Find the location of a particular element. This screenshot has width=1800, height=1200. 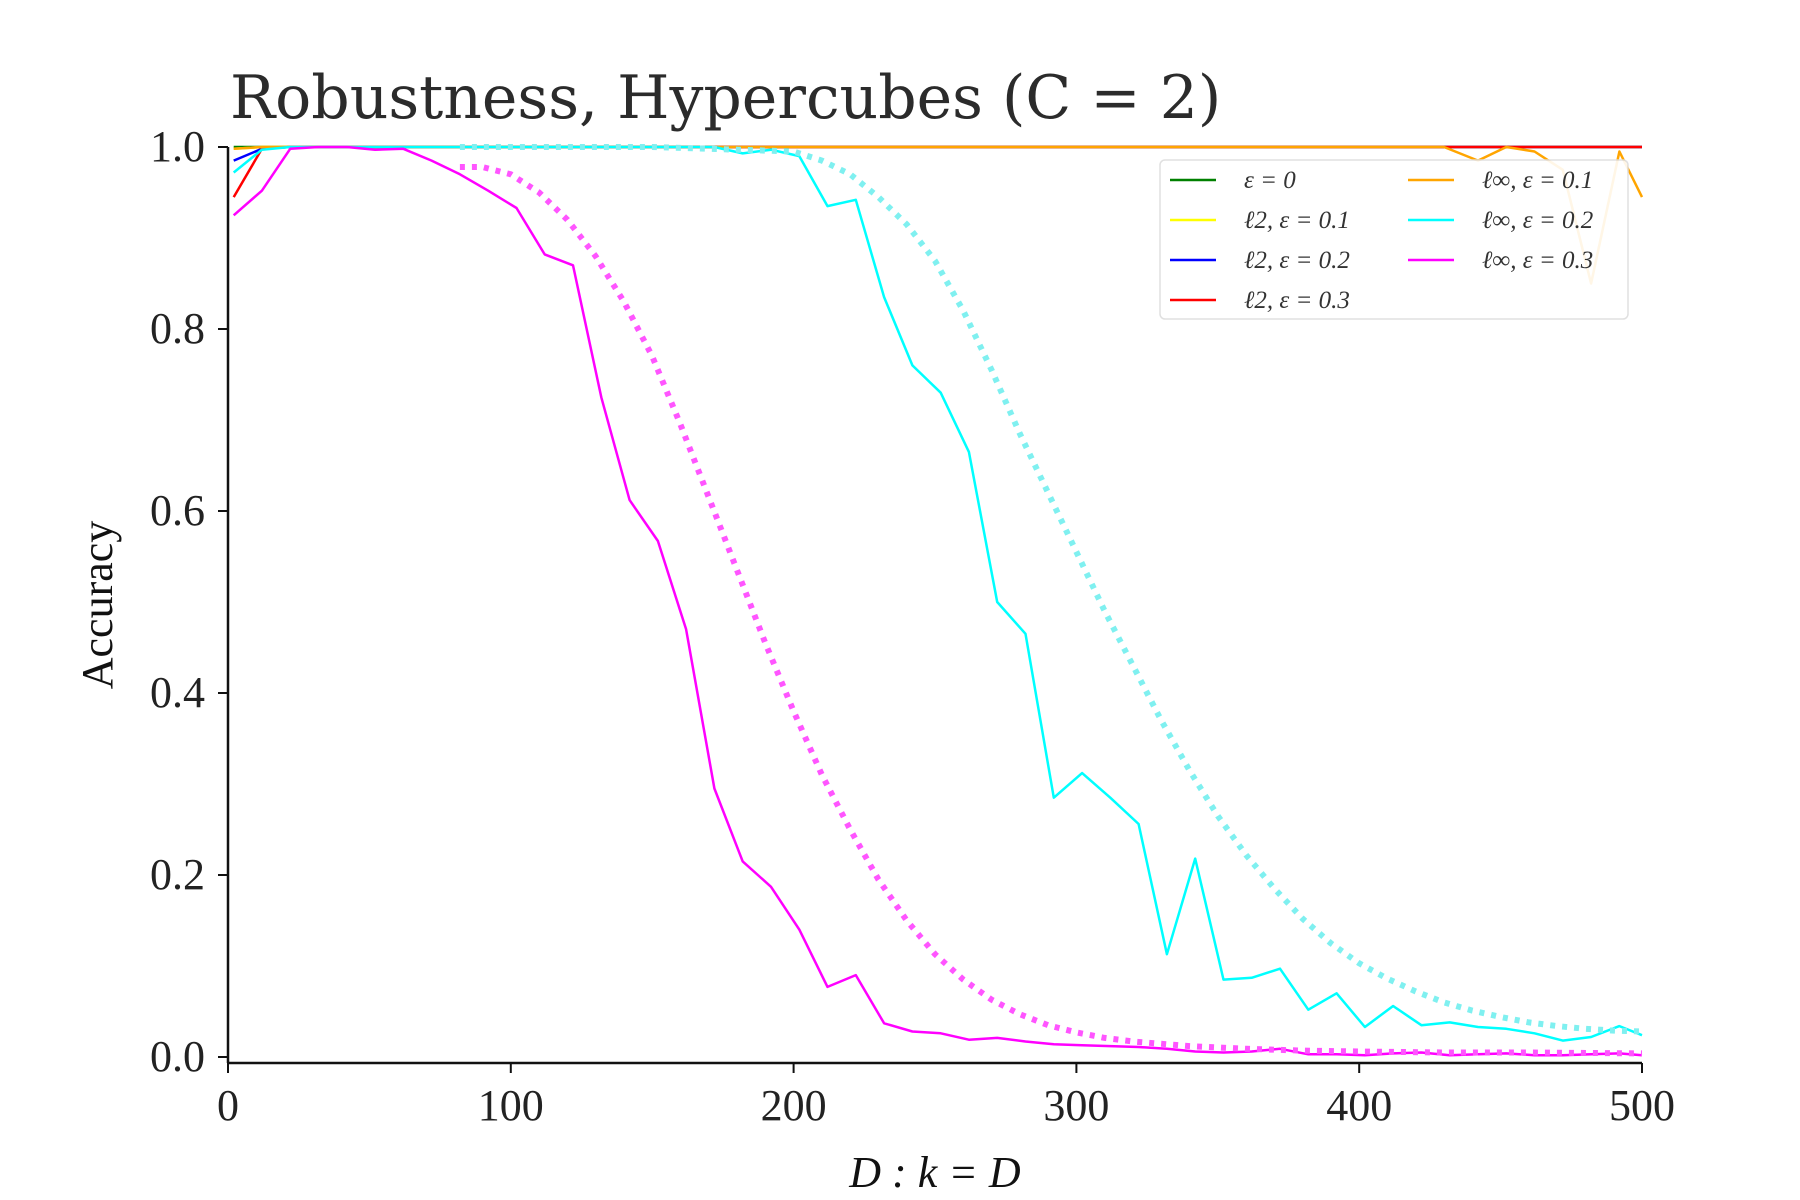

legend-label-0.1: ℓ∞, ε = 0.1 is located at coordinates (1537, 180).